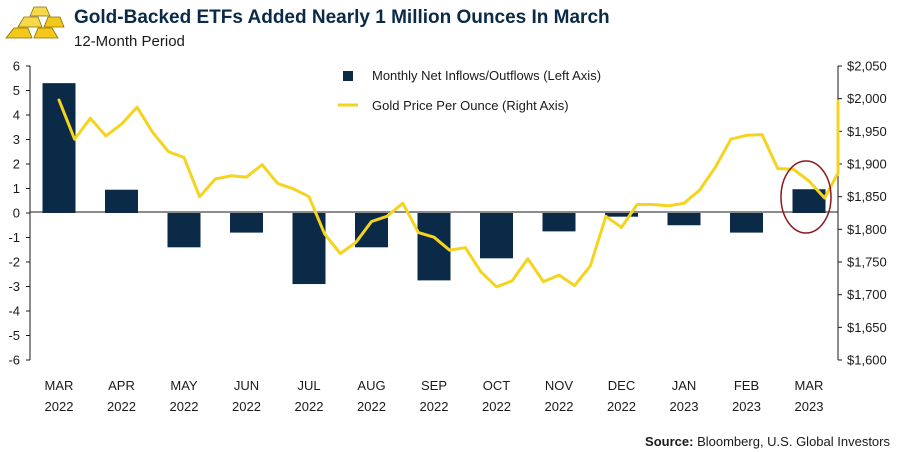 The width and height of the screenshot is (900, 452). What do you see at coordinates (867, 66) in the screenshot?
I see `right-tick-label: $2,050` at bounding box center [867, 66].